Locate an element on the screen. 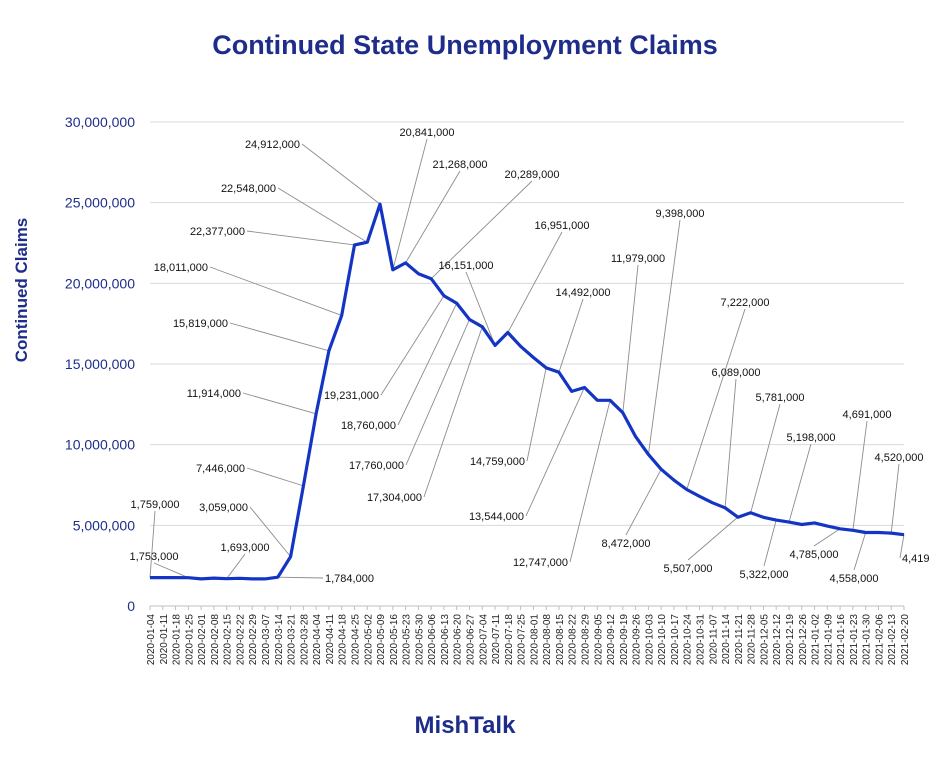  chart-title: Continued State Unemployment Claims is located at coordinates (465, 45).